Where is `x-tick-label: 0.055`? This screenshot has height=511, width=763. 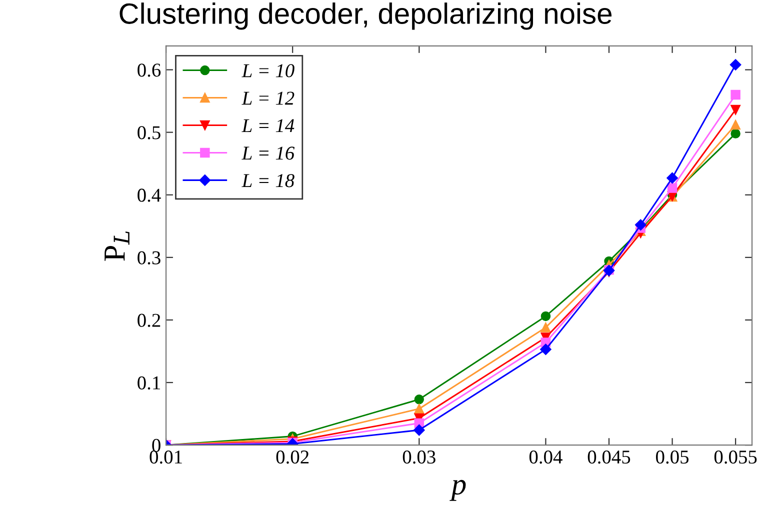
x-tick-label: 0.055 is located at coordinates (735, 457).